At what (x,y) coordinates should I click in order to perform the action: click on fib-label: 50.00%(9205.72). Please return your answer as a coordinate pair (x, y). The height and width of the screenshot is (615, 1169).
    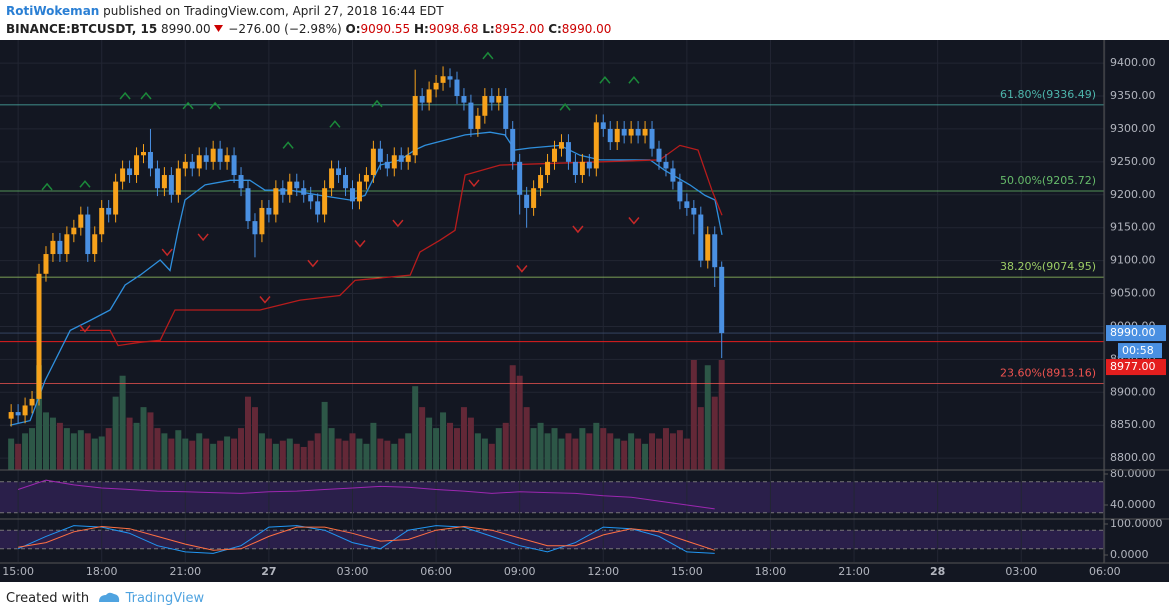
    Looking at the image, I should click on (1048, 180).